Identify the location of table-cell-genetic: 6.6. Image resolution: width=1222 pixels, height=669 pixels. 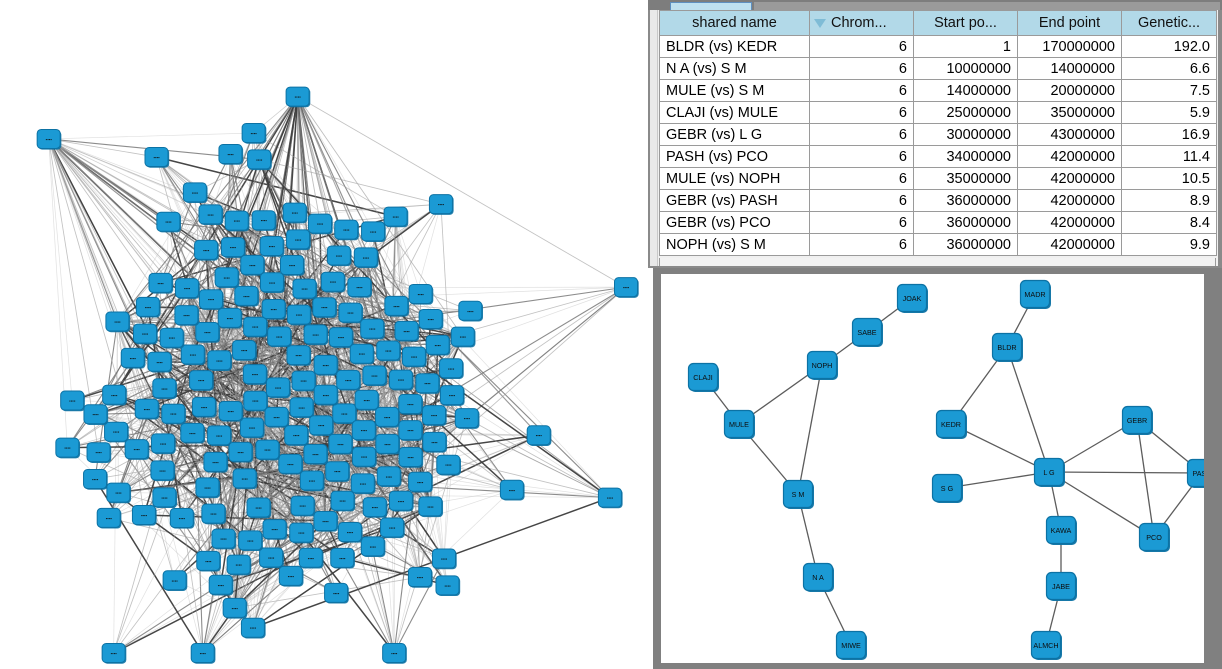
(1169, 68).